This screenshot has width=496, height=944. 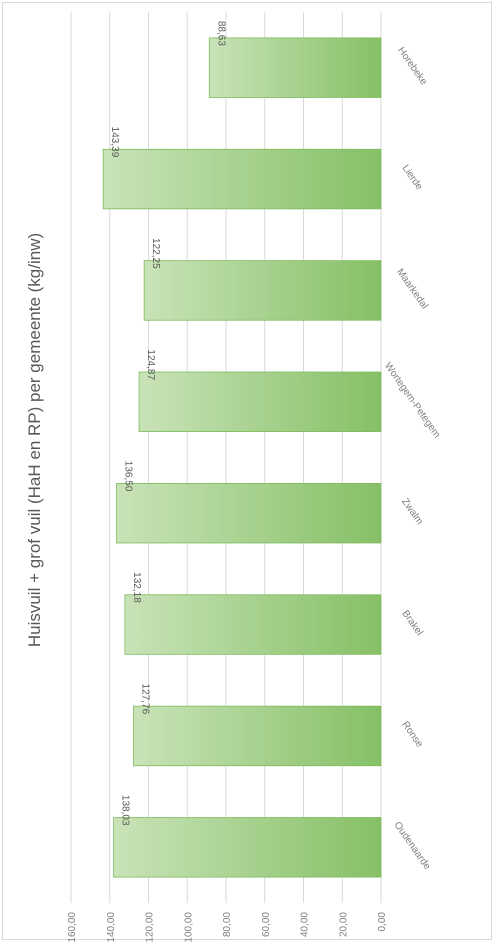 What do you see at coordinates (136, 587) in the screenshot?
I see `data-label: 132,18` at bounding box center [136, 587].